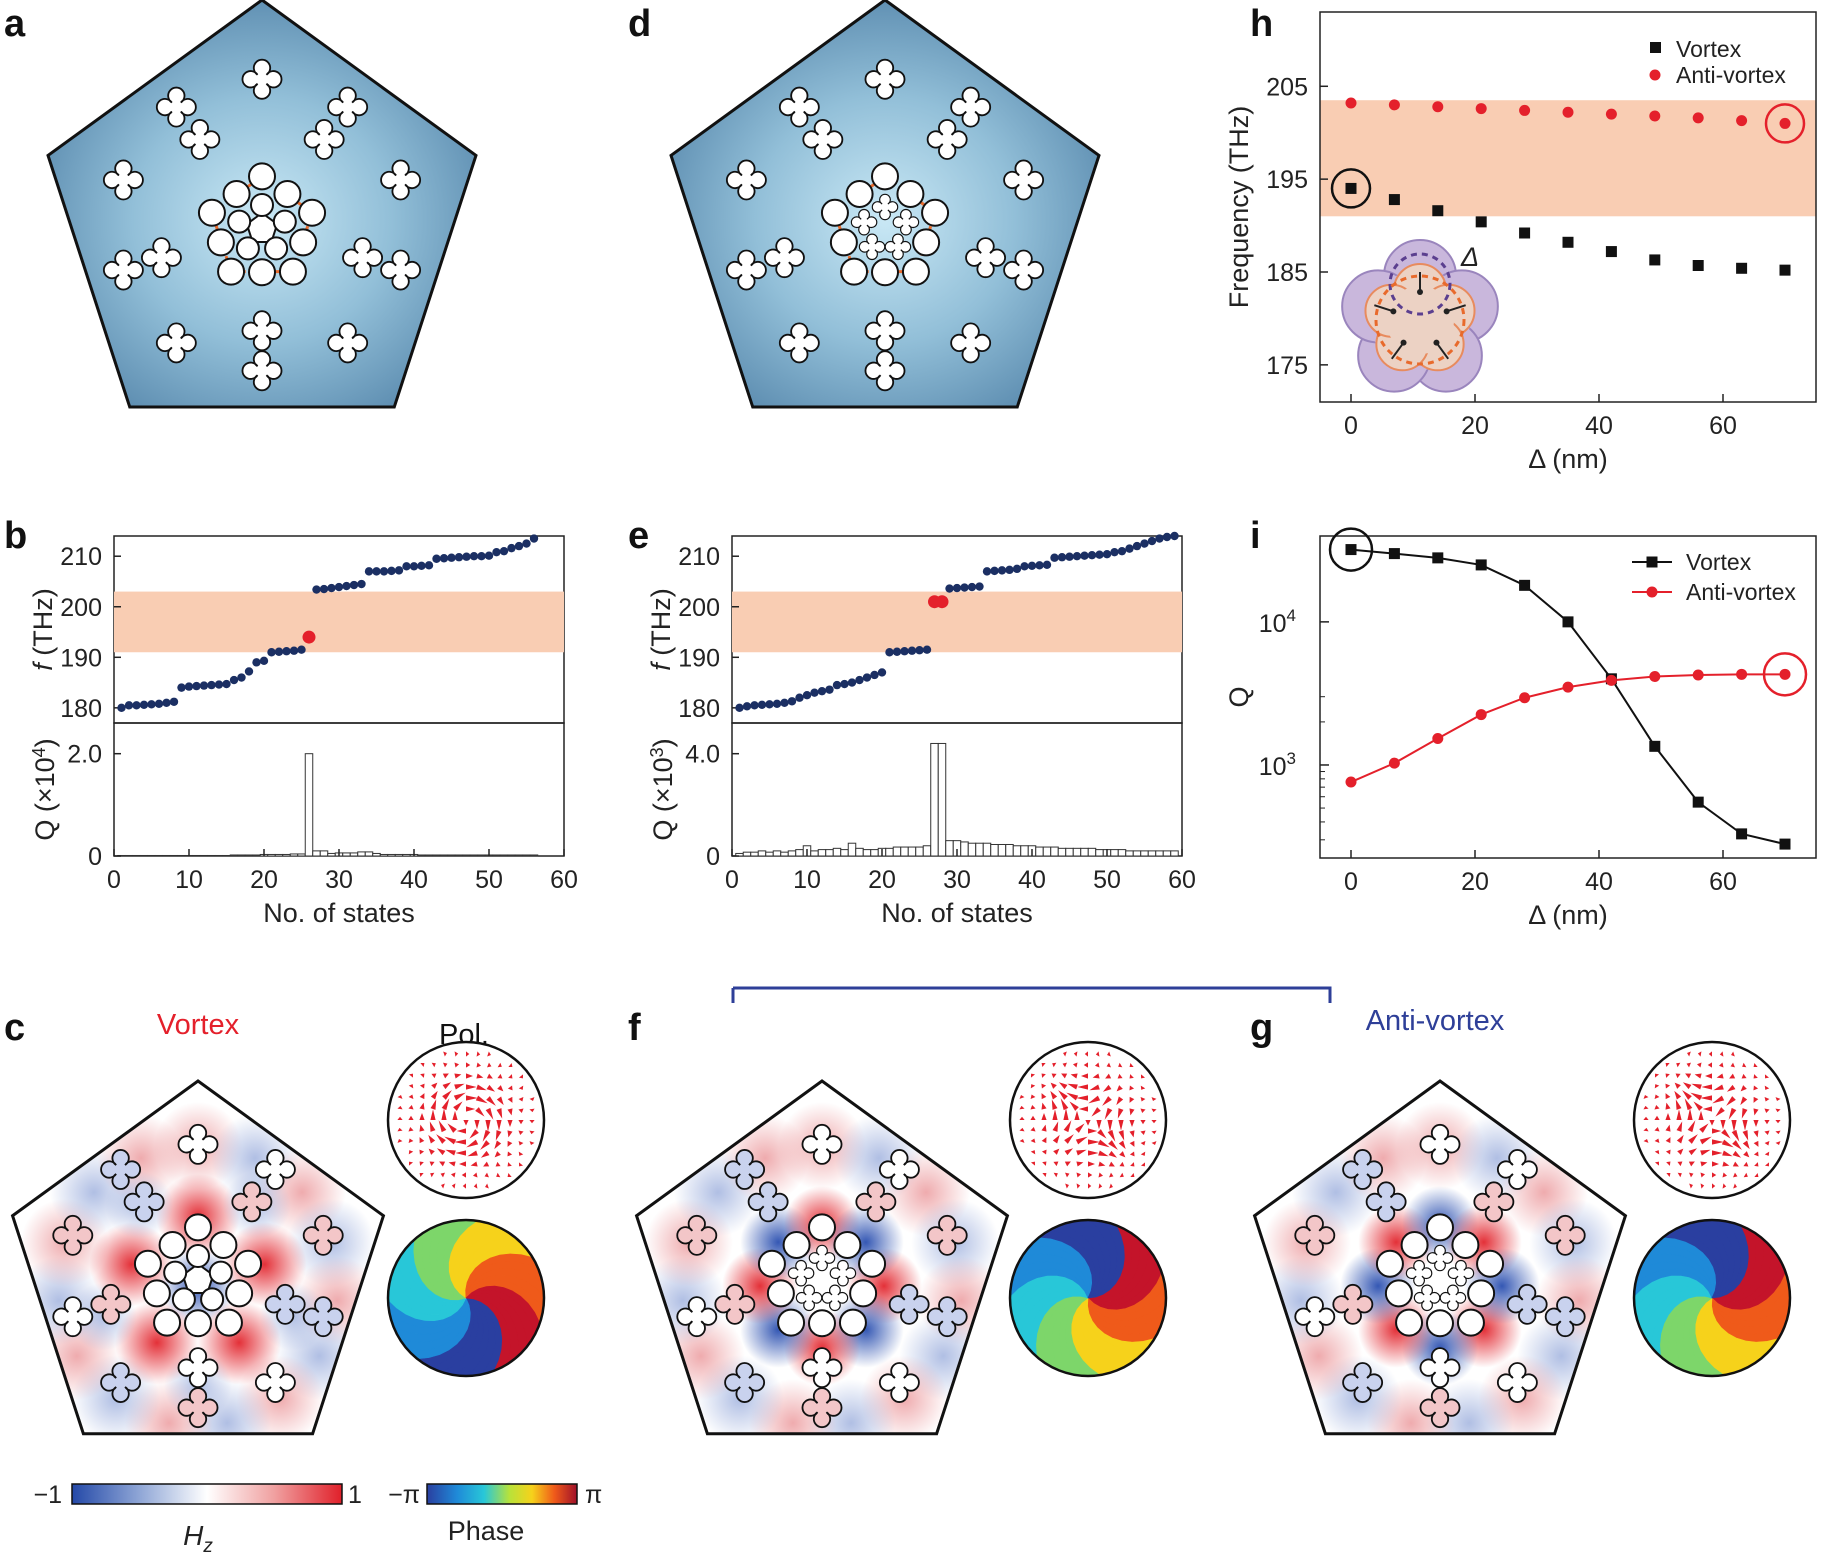 Image resolution: width=1824 pixels, height=1554 pixels. What do you see at coordinates (822, 1257) in the screenshot?
I see `field-map-f` at bounding box center [822, 1257].